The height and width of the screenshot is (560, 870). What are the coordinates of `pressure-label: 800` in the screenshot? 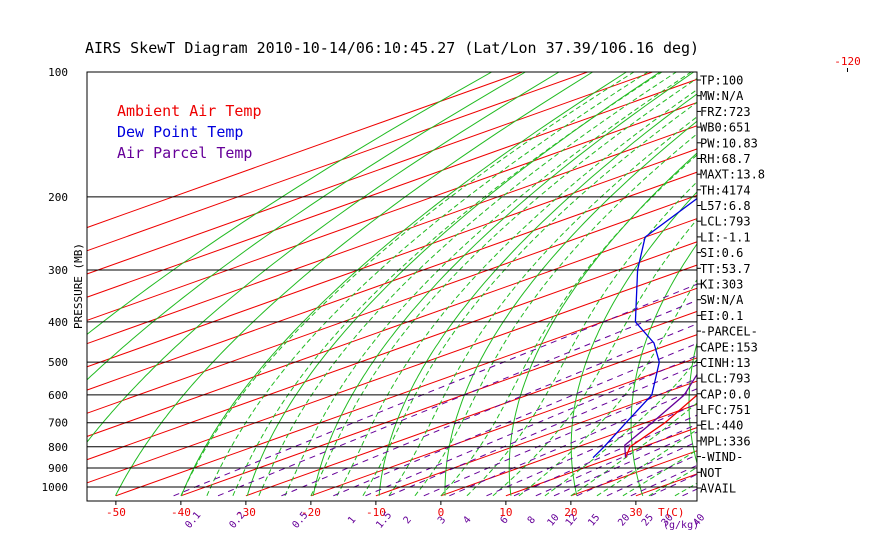 It's located at (58, 447).